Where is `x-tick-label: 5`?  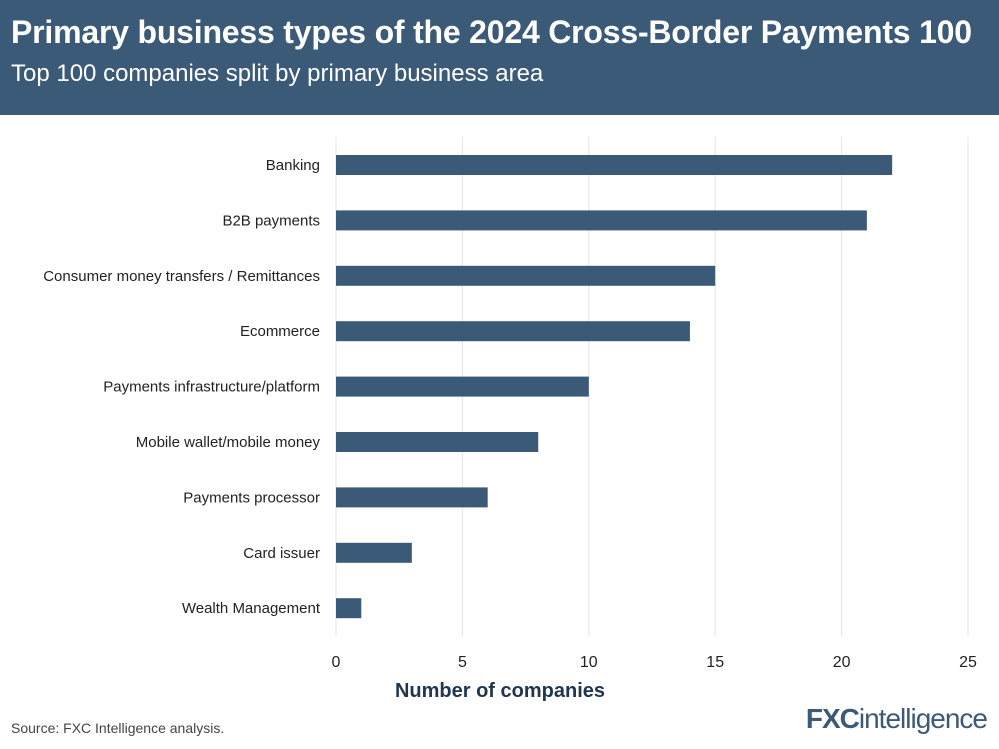
x-tick-label: 5 is located at coordinates (462, 662).